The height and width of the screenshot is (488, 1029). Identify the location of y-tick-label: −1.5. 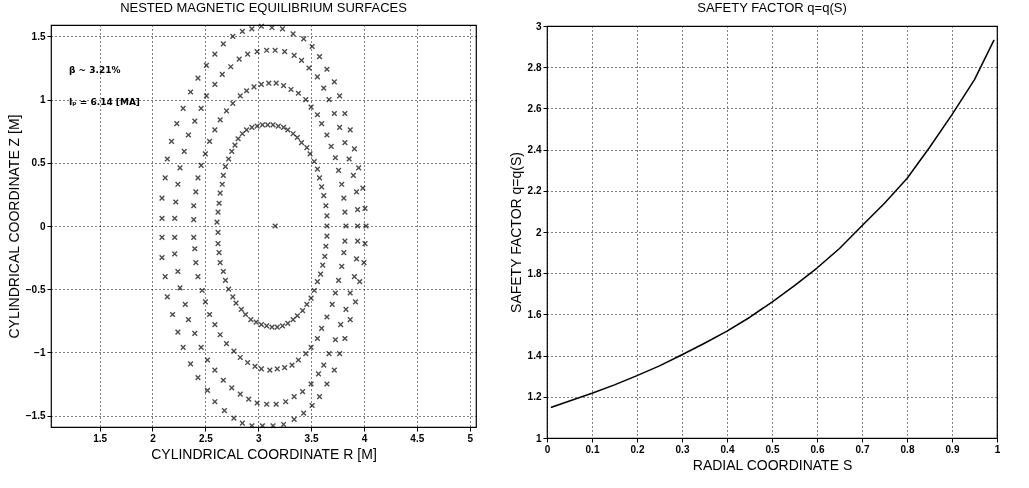
(35, 416).